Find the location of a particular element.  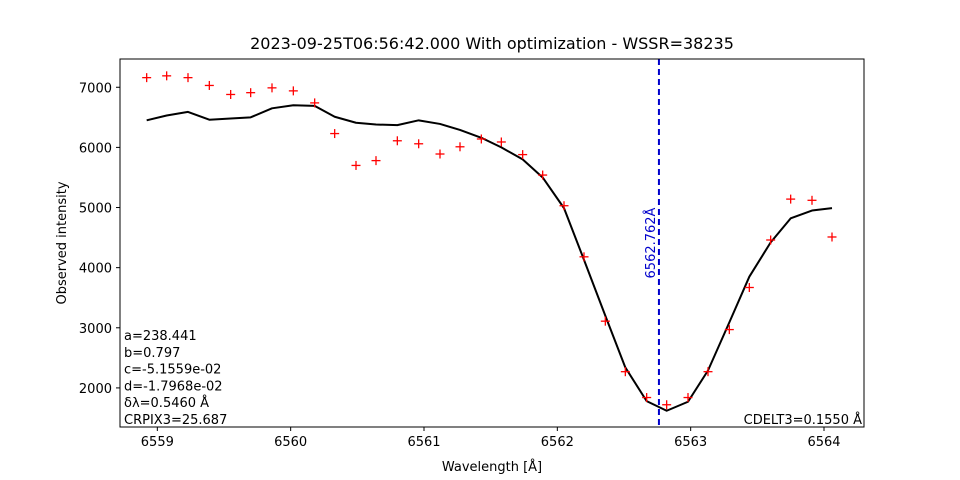

x-tick-label: 6559 is located at coordinates (157, 442).